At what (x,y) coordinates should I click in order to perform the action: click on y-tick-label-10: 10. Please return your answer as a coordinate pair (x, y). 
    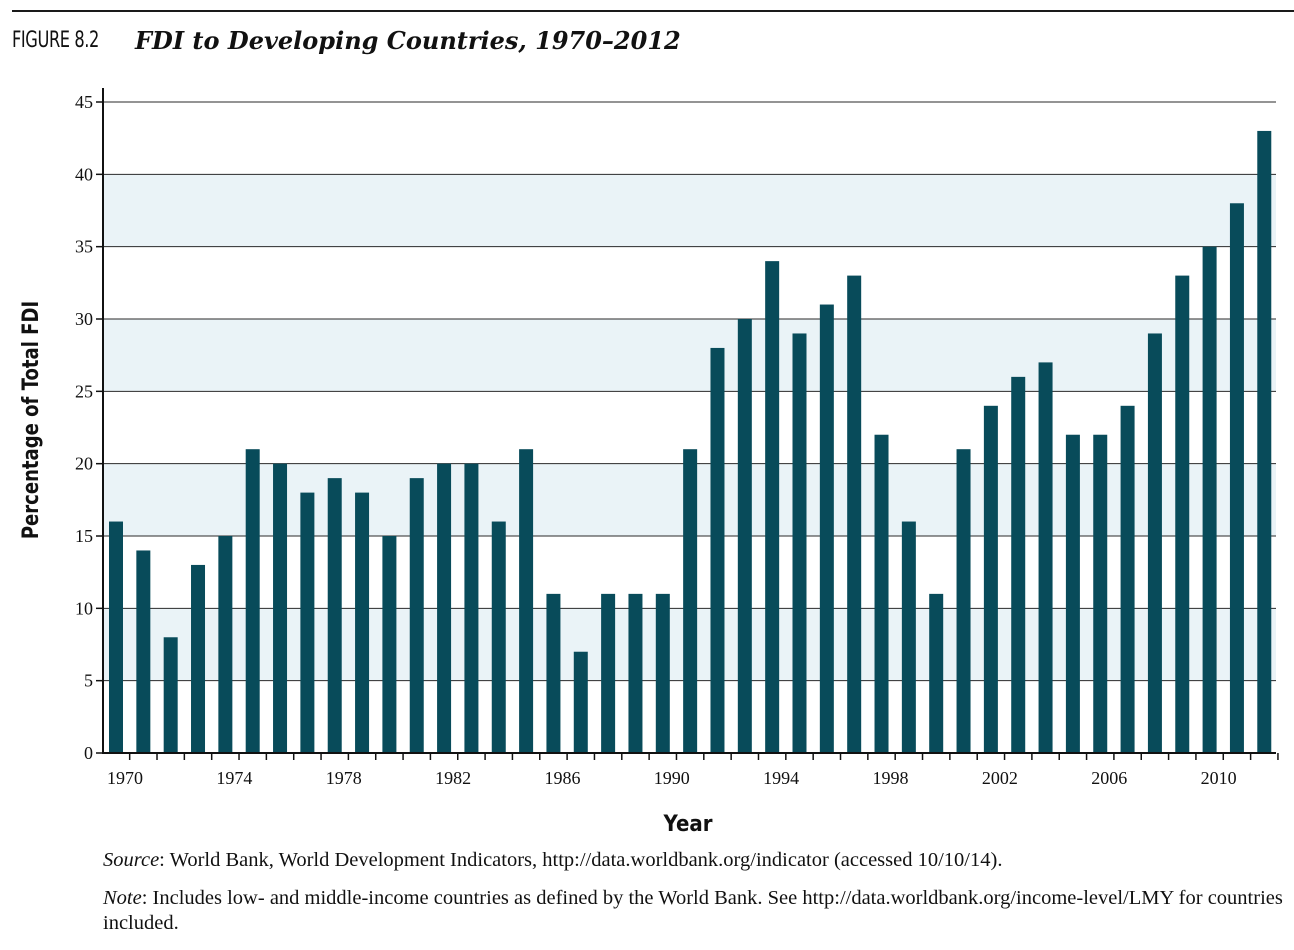
    Looking at the image, I should click on (84, 608).